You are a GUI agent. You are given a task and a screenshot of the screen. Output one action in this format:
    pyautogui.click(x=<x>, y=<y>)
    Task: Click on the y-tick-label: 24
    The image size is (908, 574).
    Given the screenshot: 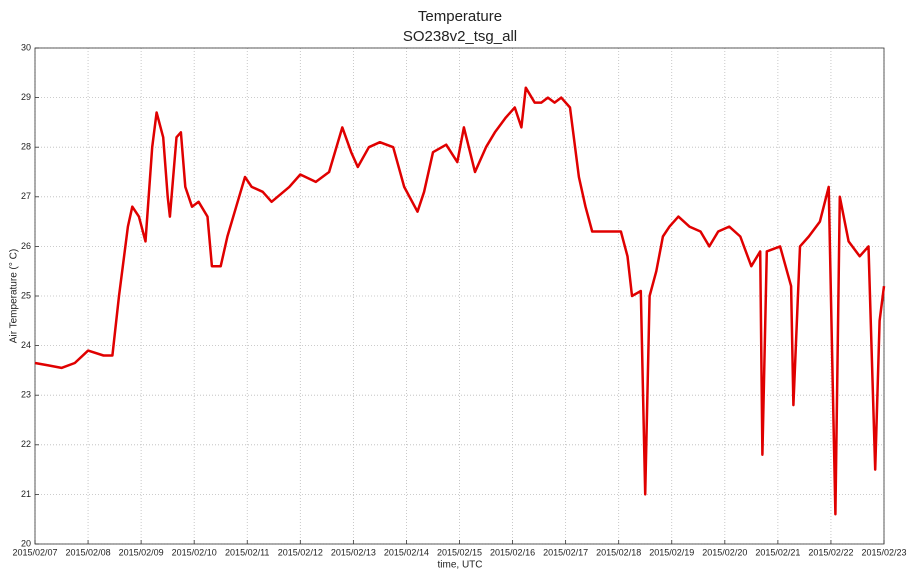 What is the action you would take?
    pyautogui.click(x=26, y=345)
    